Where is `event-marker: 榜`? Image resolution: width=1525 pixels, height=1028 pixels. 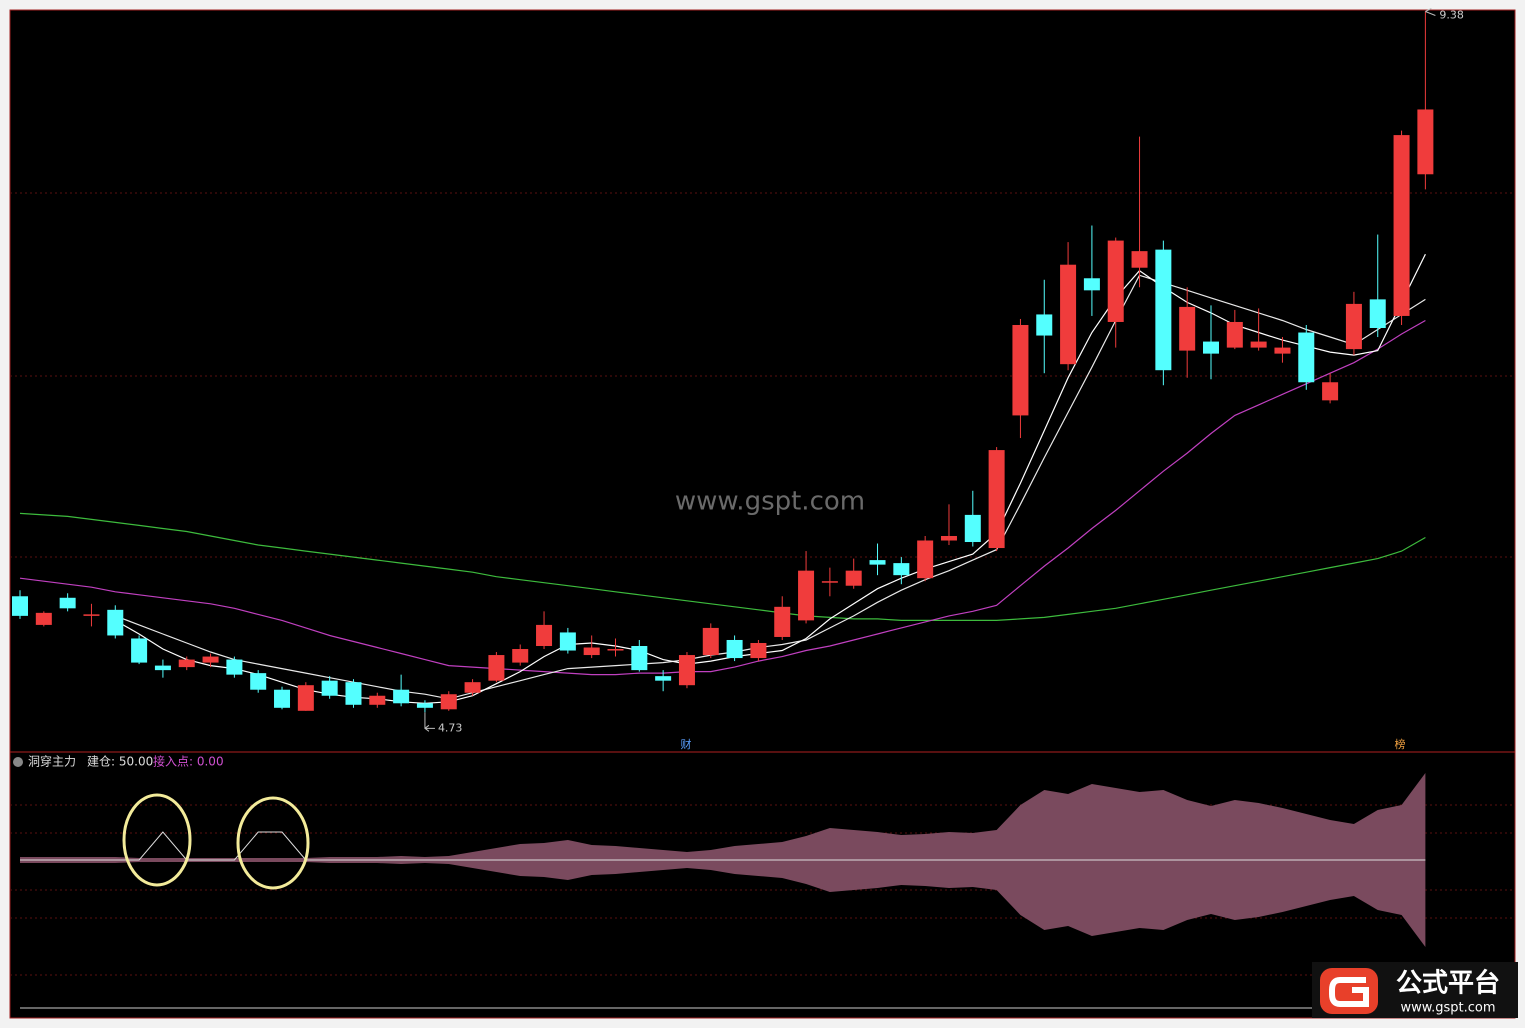
event-marker: 榜 is located at coordinates (1400, 744).